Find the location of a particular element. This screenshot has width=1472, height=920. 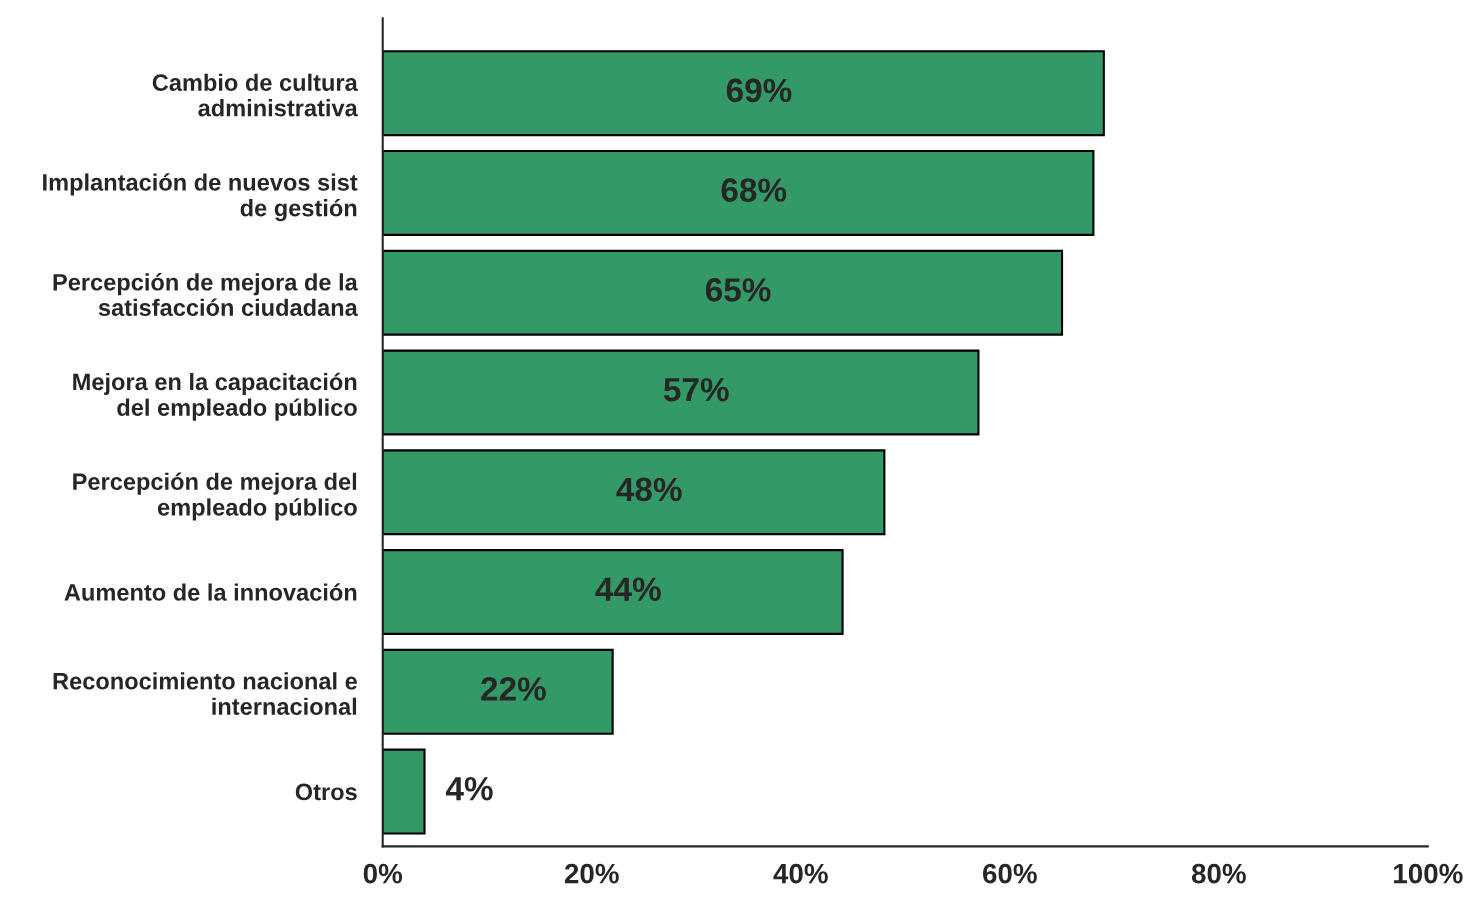

y-tick-label: Otros is located at coordinates (326, 792).